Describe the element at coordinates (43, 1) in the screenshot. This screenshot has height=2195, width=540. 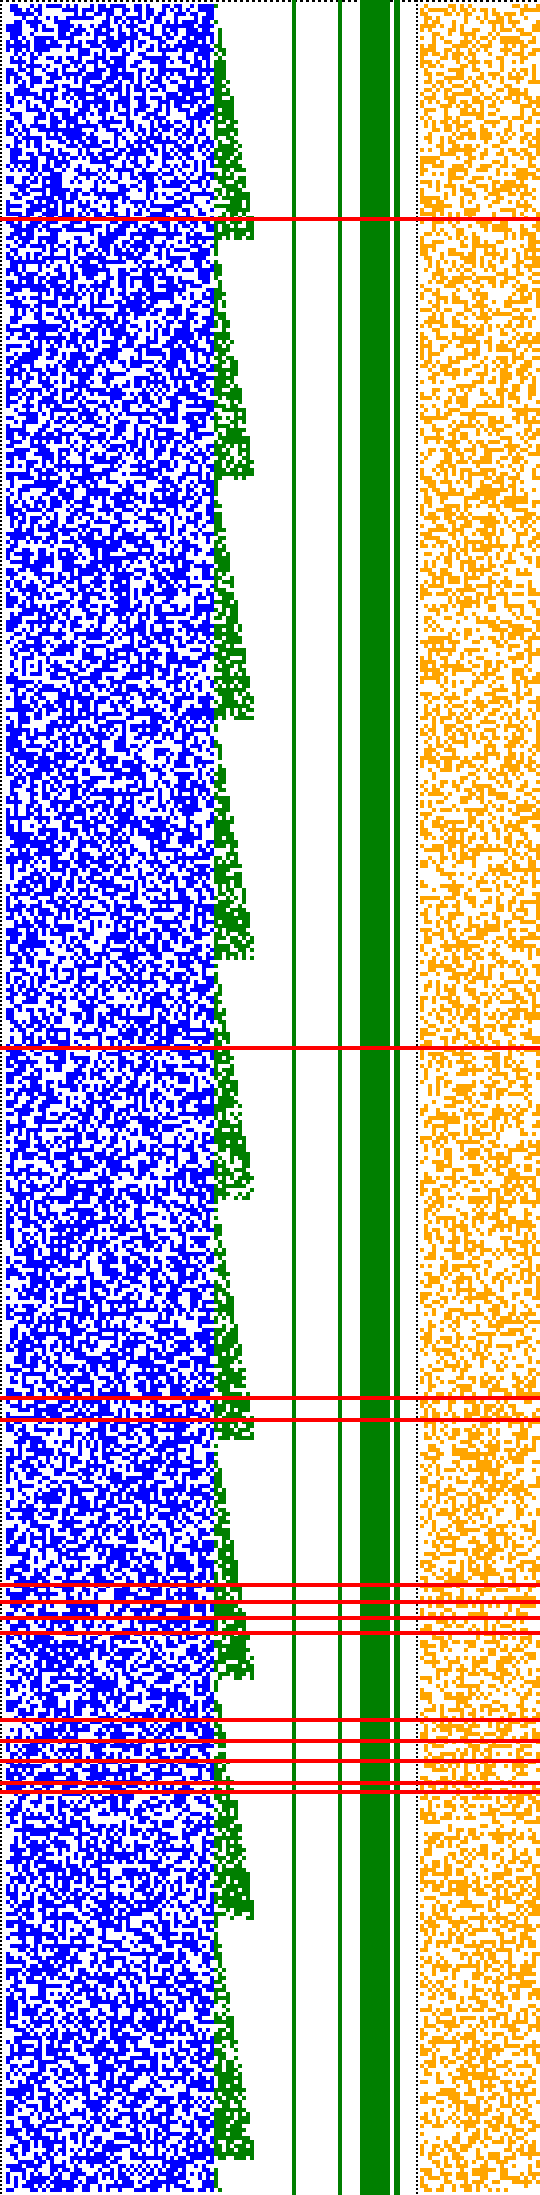
I see `top-dotted-border` at that location.